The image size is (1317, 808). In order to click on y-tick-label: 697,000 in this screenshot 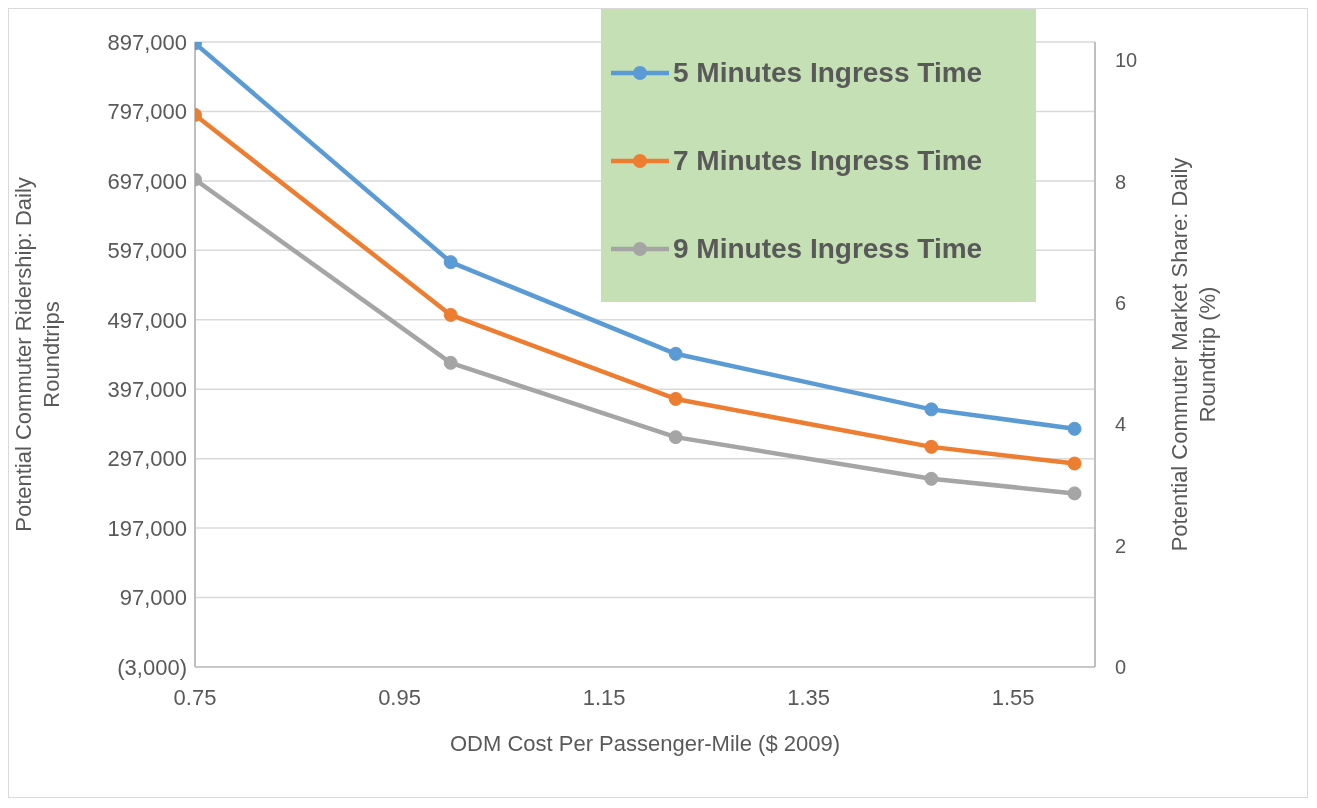, I will do `click(147, 181)`.